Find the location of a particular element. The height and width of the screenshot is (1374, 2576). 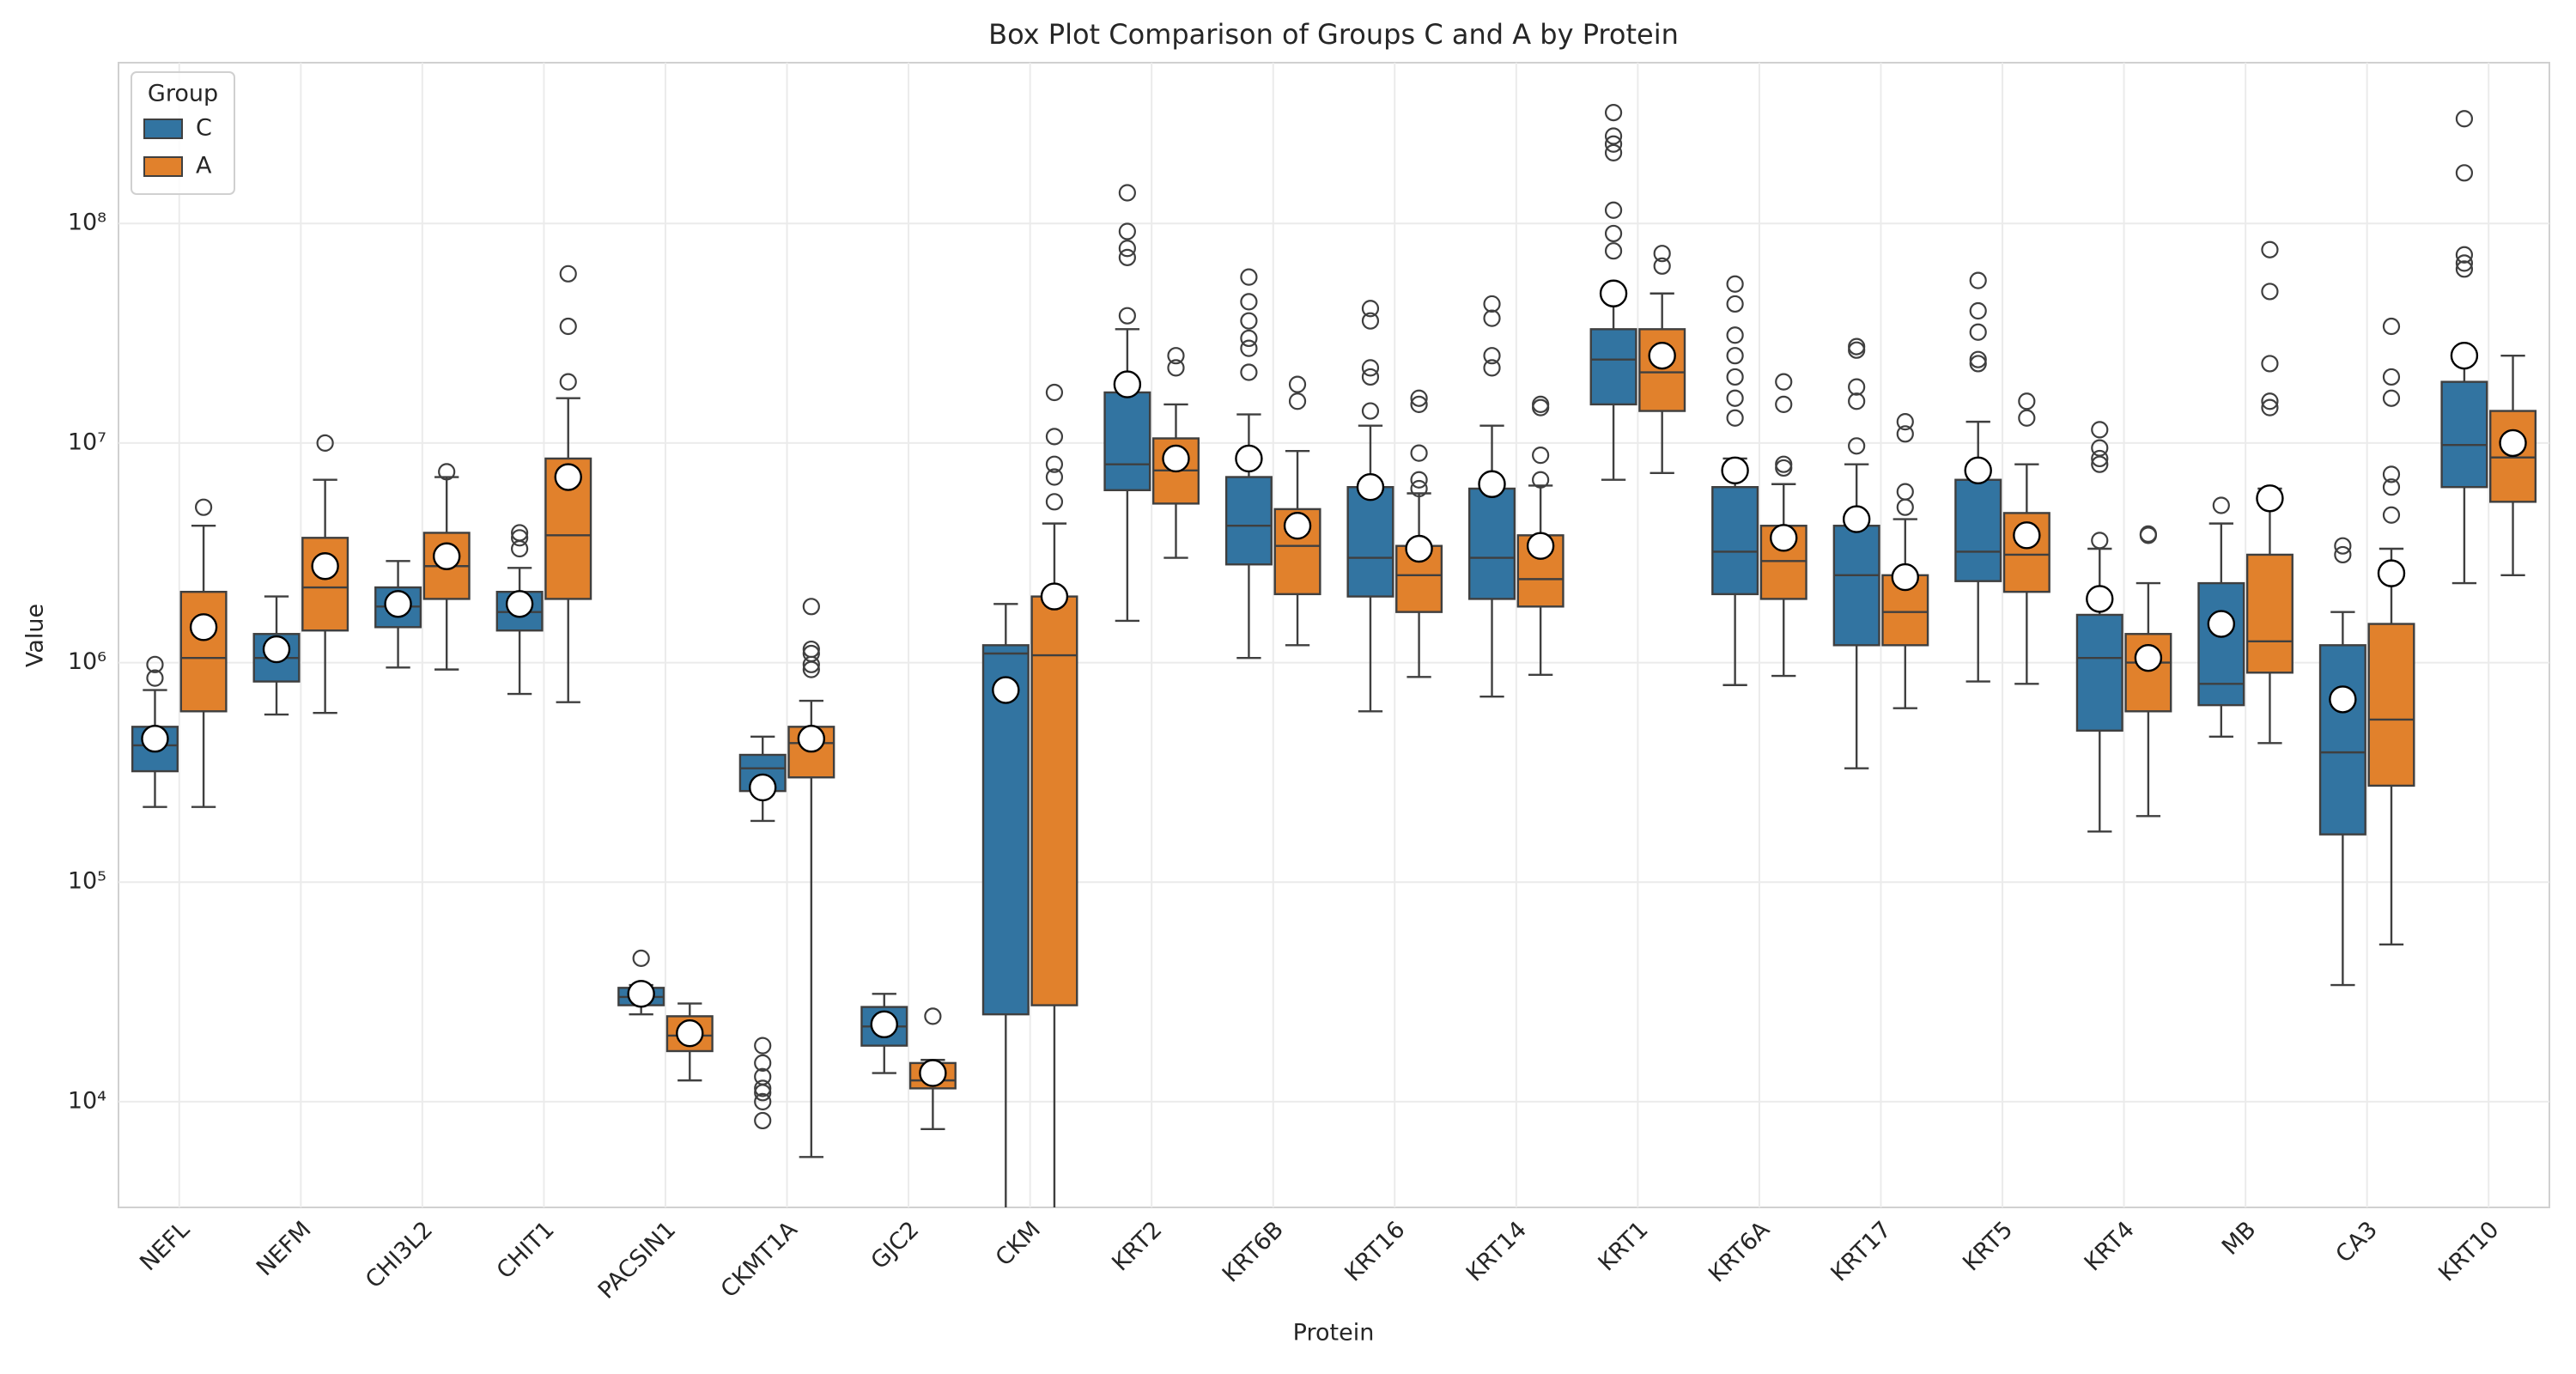

x-tick-label: MB is located at coordinates (2239, 1238).